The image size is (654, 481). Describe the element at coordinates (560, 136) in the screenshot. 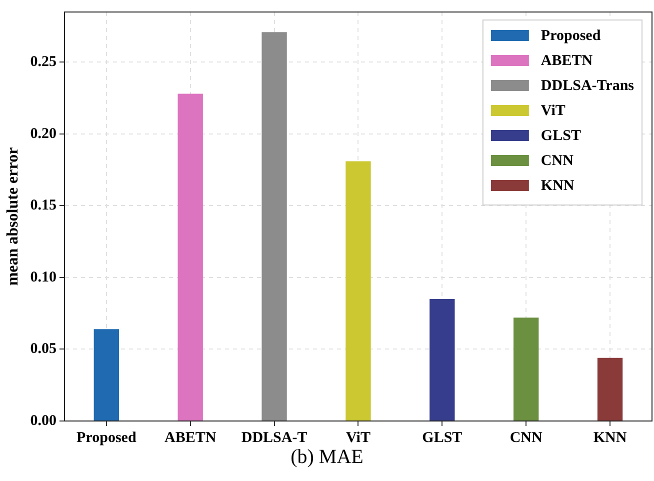

I see `legend-label: GLST` at that location.